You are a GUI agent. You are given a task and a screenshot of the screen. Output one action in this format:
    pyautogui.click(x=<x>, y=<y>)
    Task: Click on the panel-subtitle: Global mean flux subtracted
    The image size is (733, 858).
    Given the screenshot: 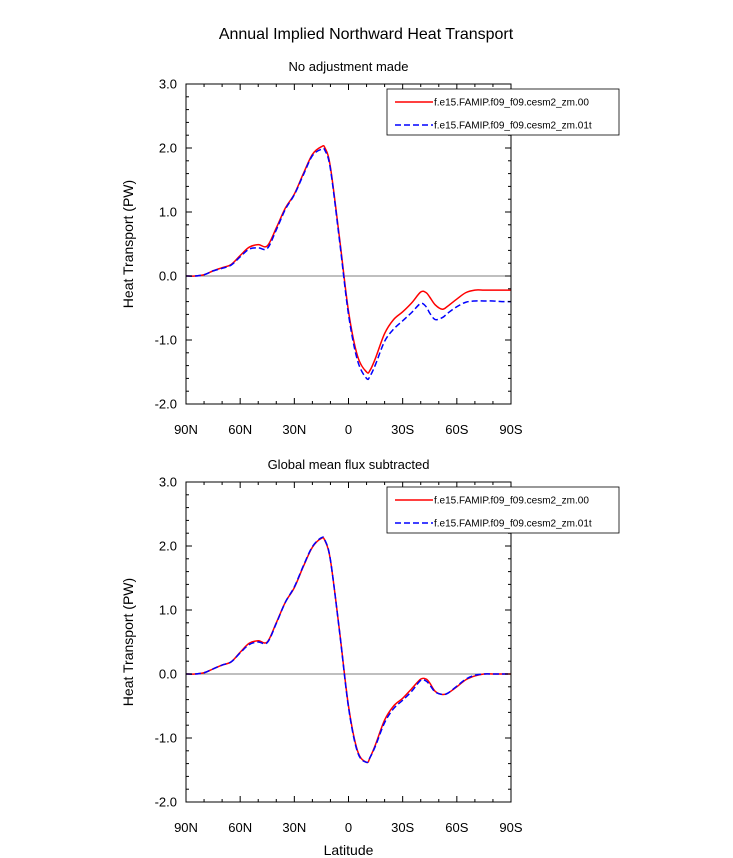 What is the action you would take?
    pyautogui.click(x=349, y=464)
    